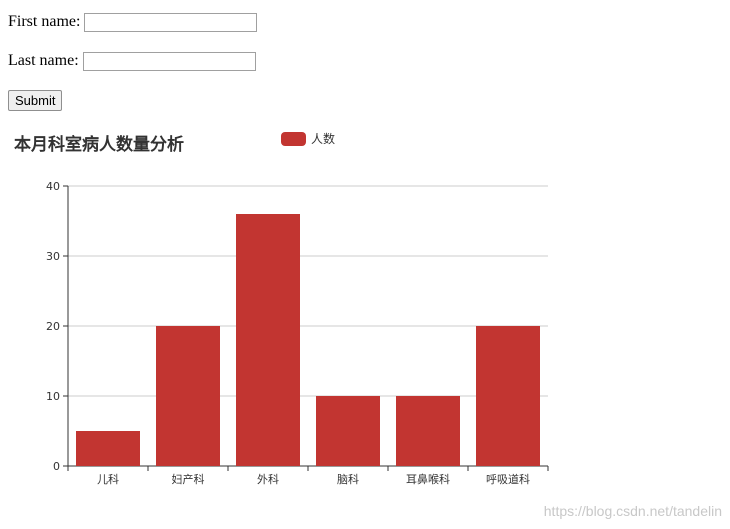  I want to click on legend-label: 人数, so click(323, 139).